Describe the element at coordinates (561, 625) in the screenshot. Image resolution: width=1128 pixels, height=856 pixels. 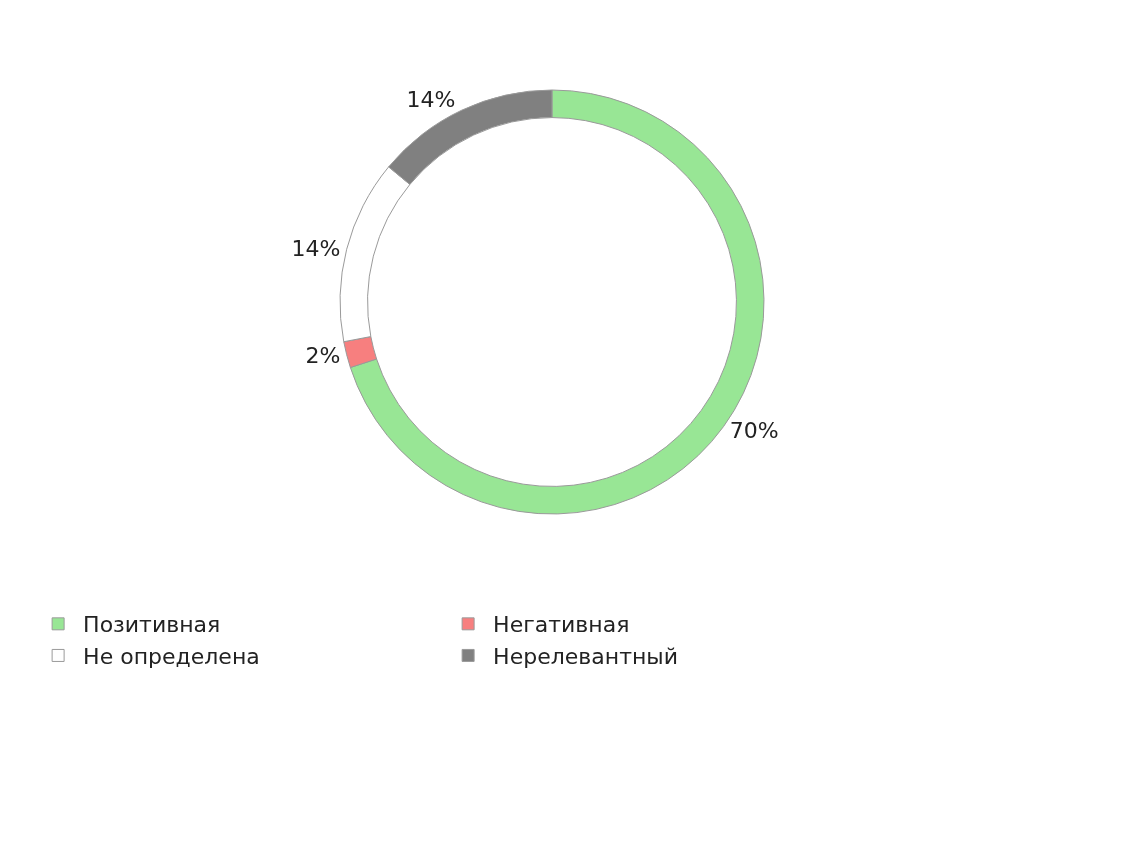
I see `legend-label: Негативная` at that location.